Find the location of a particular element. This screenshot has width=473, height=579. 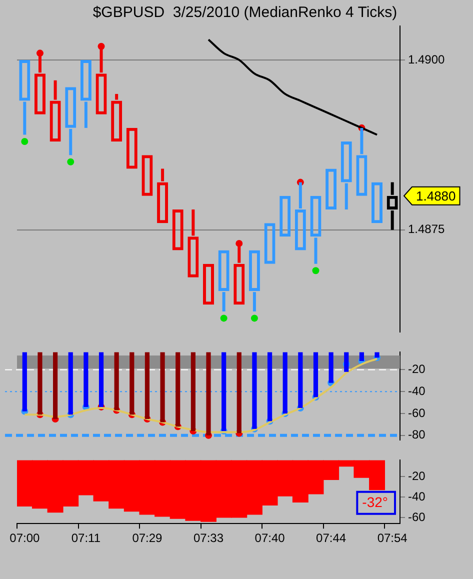

y-tick-label: 1.4875 is located at coordinates (427, 229).